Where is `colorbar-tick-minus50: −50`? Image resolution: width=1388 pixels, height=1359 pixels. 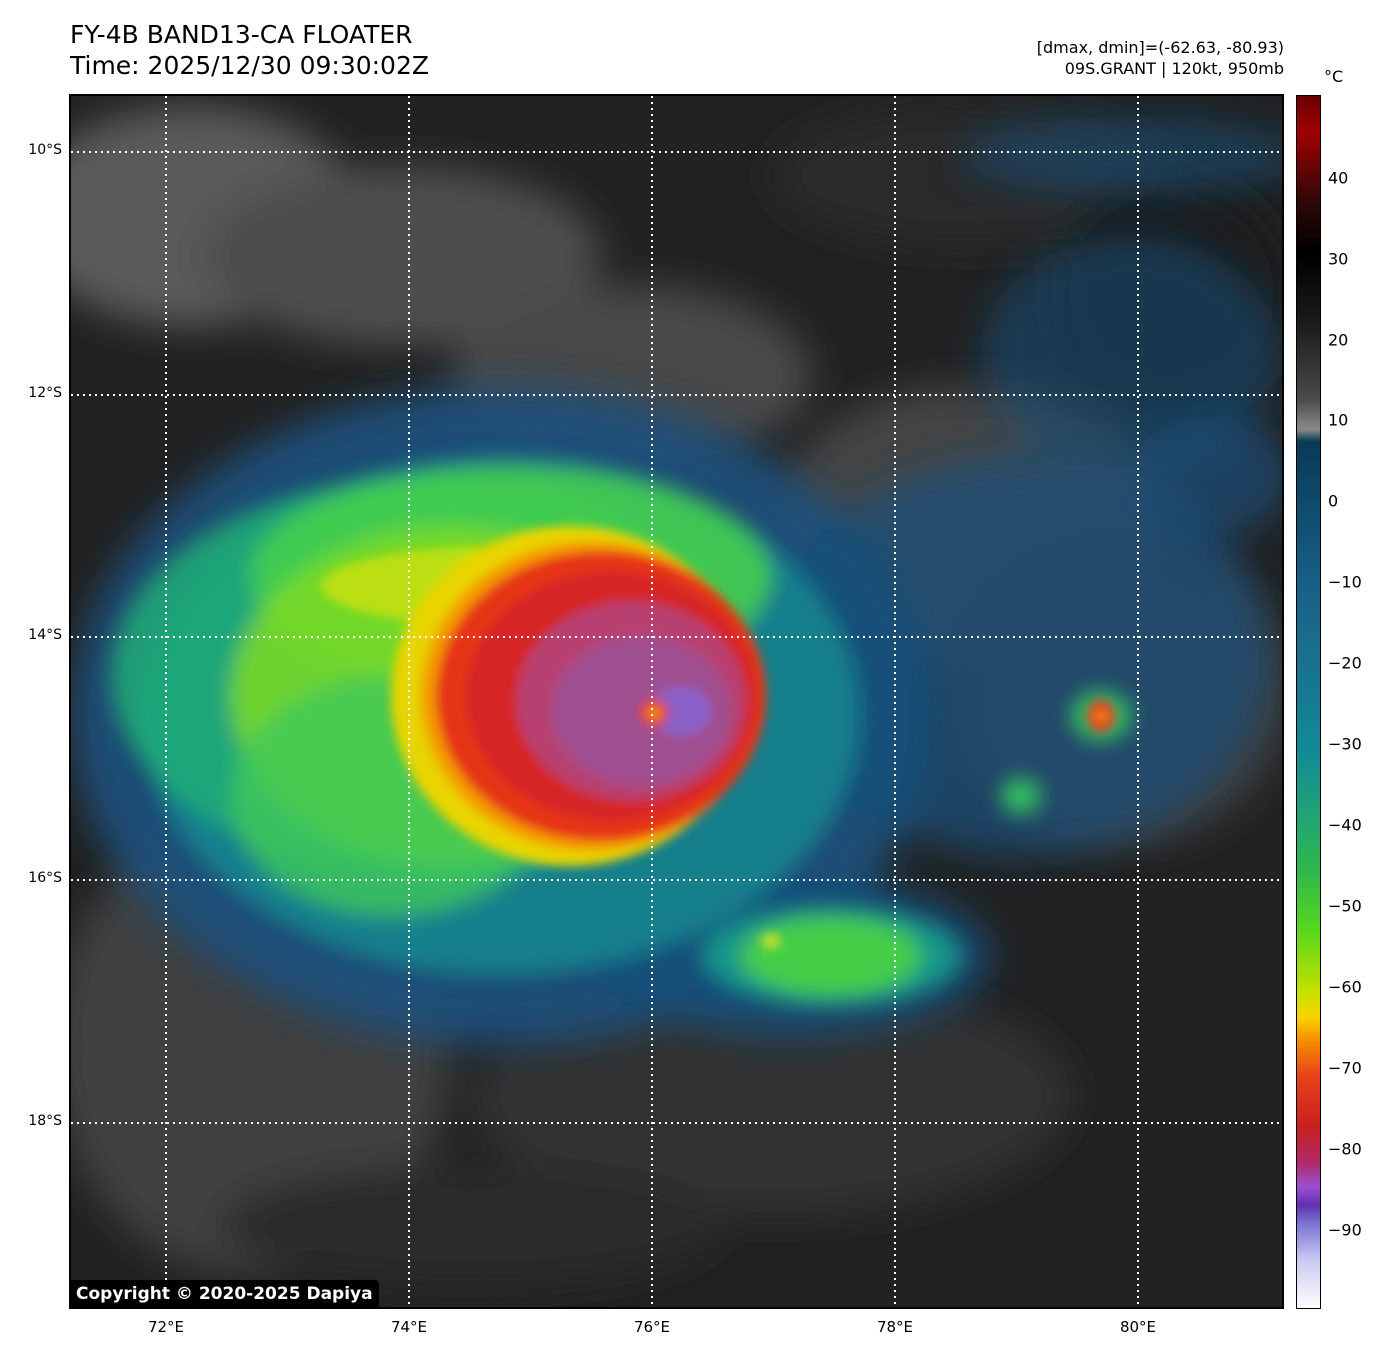
colorbar-tick-minus50: −50 is located at coordinates (1345, 906).